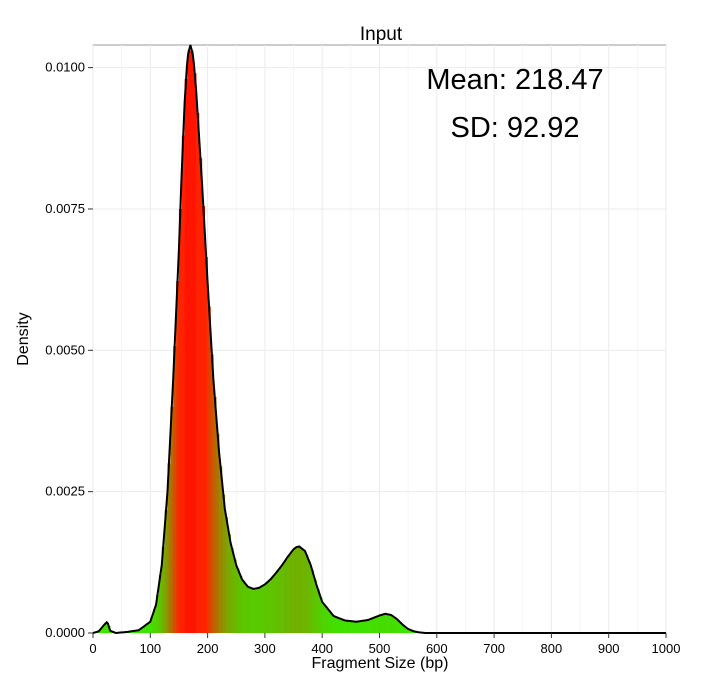  I want to click on x-tick-label: 200, so click(208, 648).